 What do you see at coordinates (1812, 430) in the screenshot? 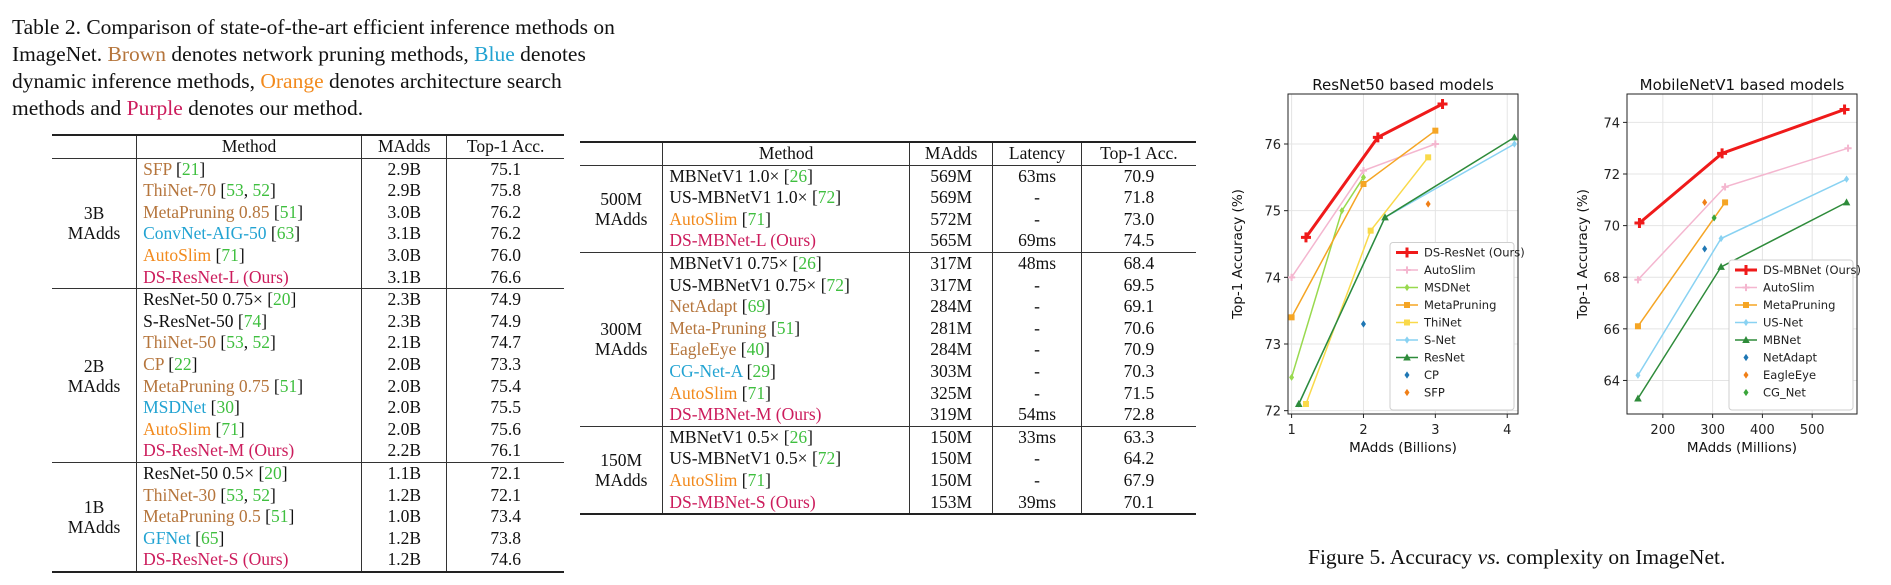
I see `x-tick-label: 500` at bounding box center [1812, 430].